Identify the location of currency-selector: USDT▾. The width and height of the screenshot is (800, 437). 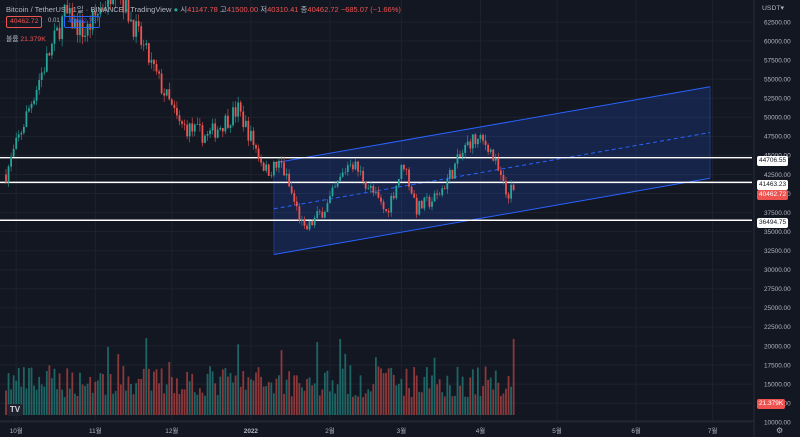
(773, 8).